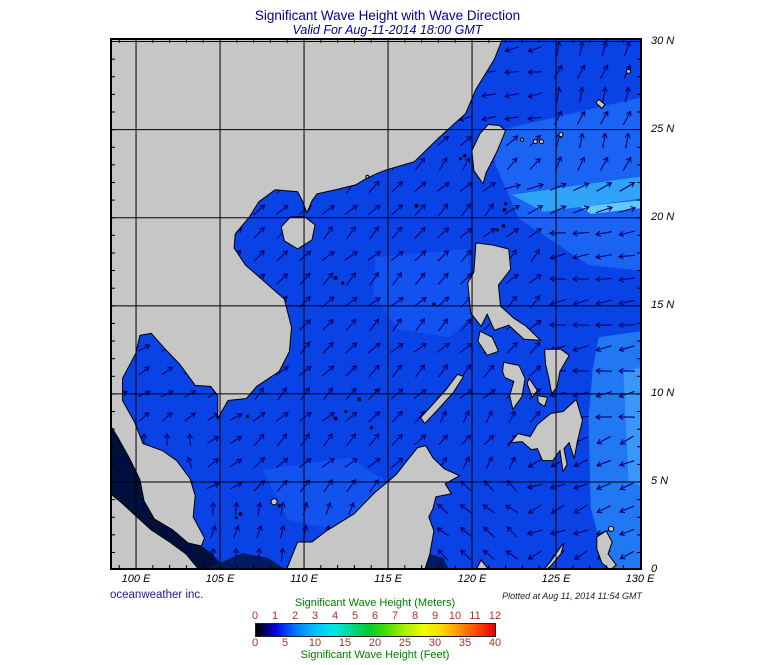 This screenshot has height=665, width=775. What do you see at coordinates (654, 569) in the screenshot?
I see `y-tick-label: 0` at bounding box center [654, 569].